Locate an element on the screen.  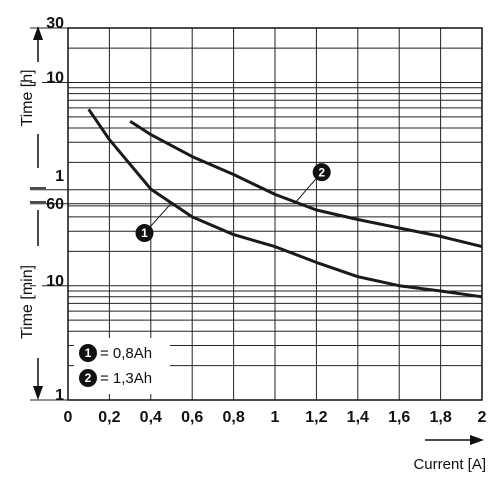
y-tick-label: 30 is located at coordinates (55, 23).